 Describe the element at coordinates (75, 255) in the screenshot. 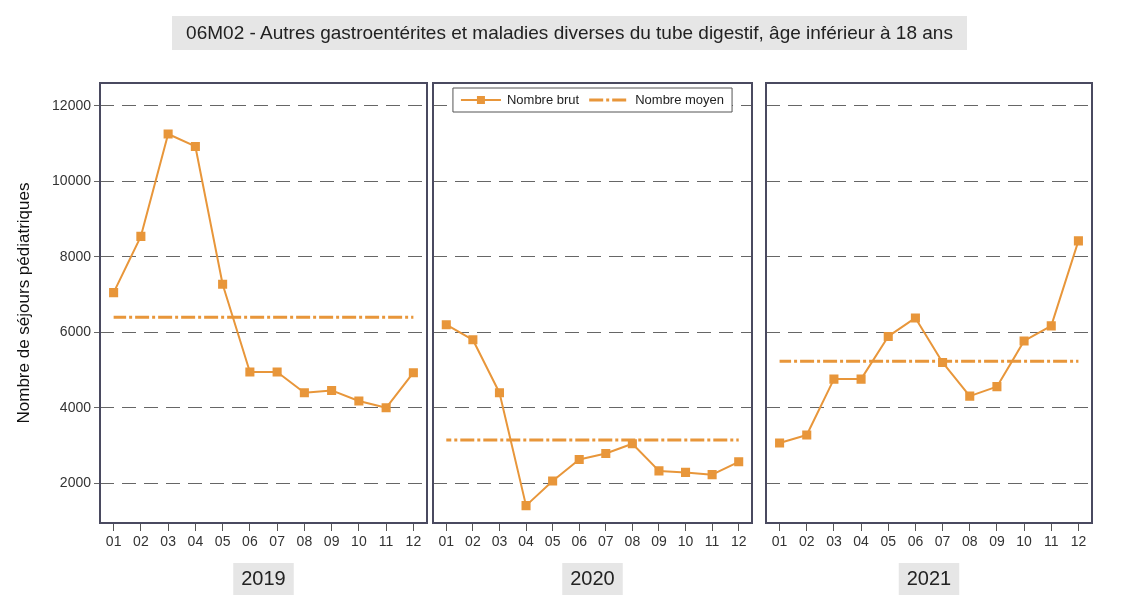

I see `y-tick-label: 8000` at that location.